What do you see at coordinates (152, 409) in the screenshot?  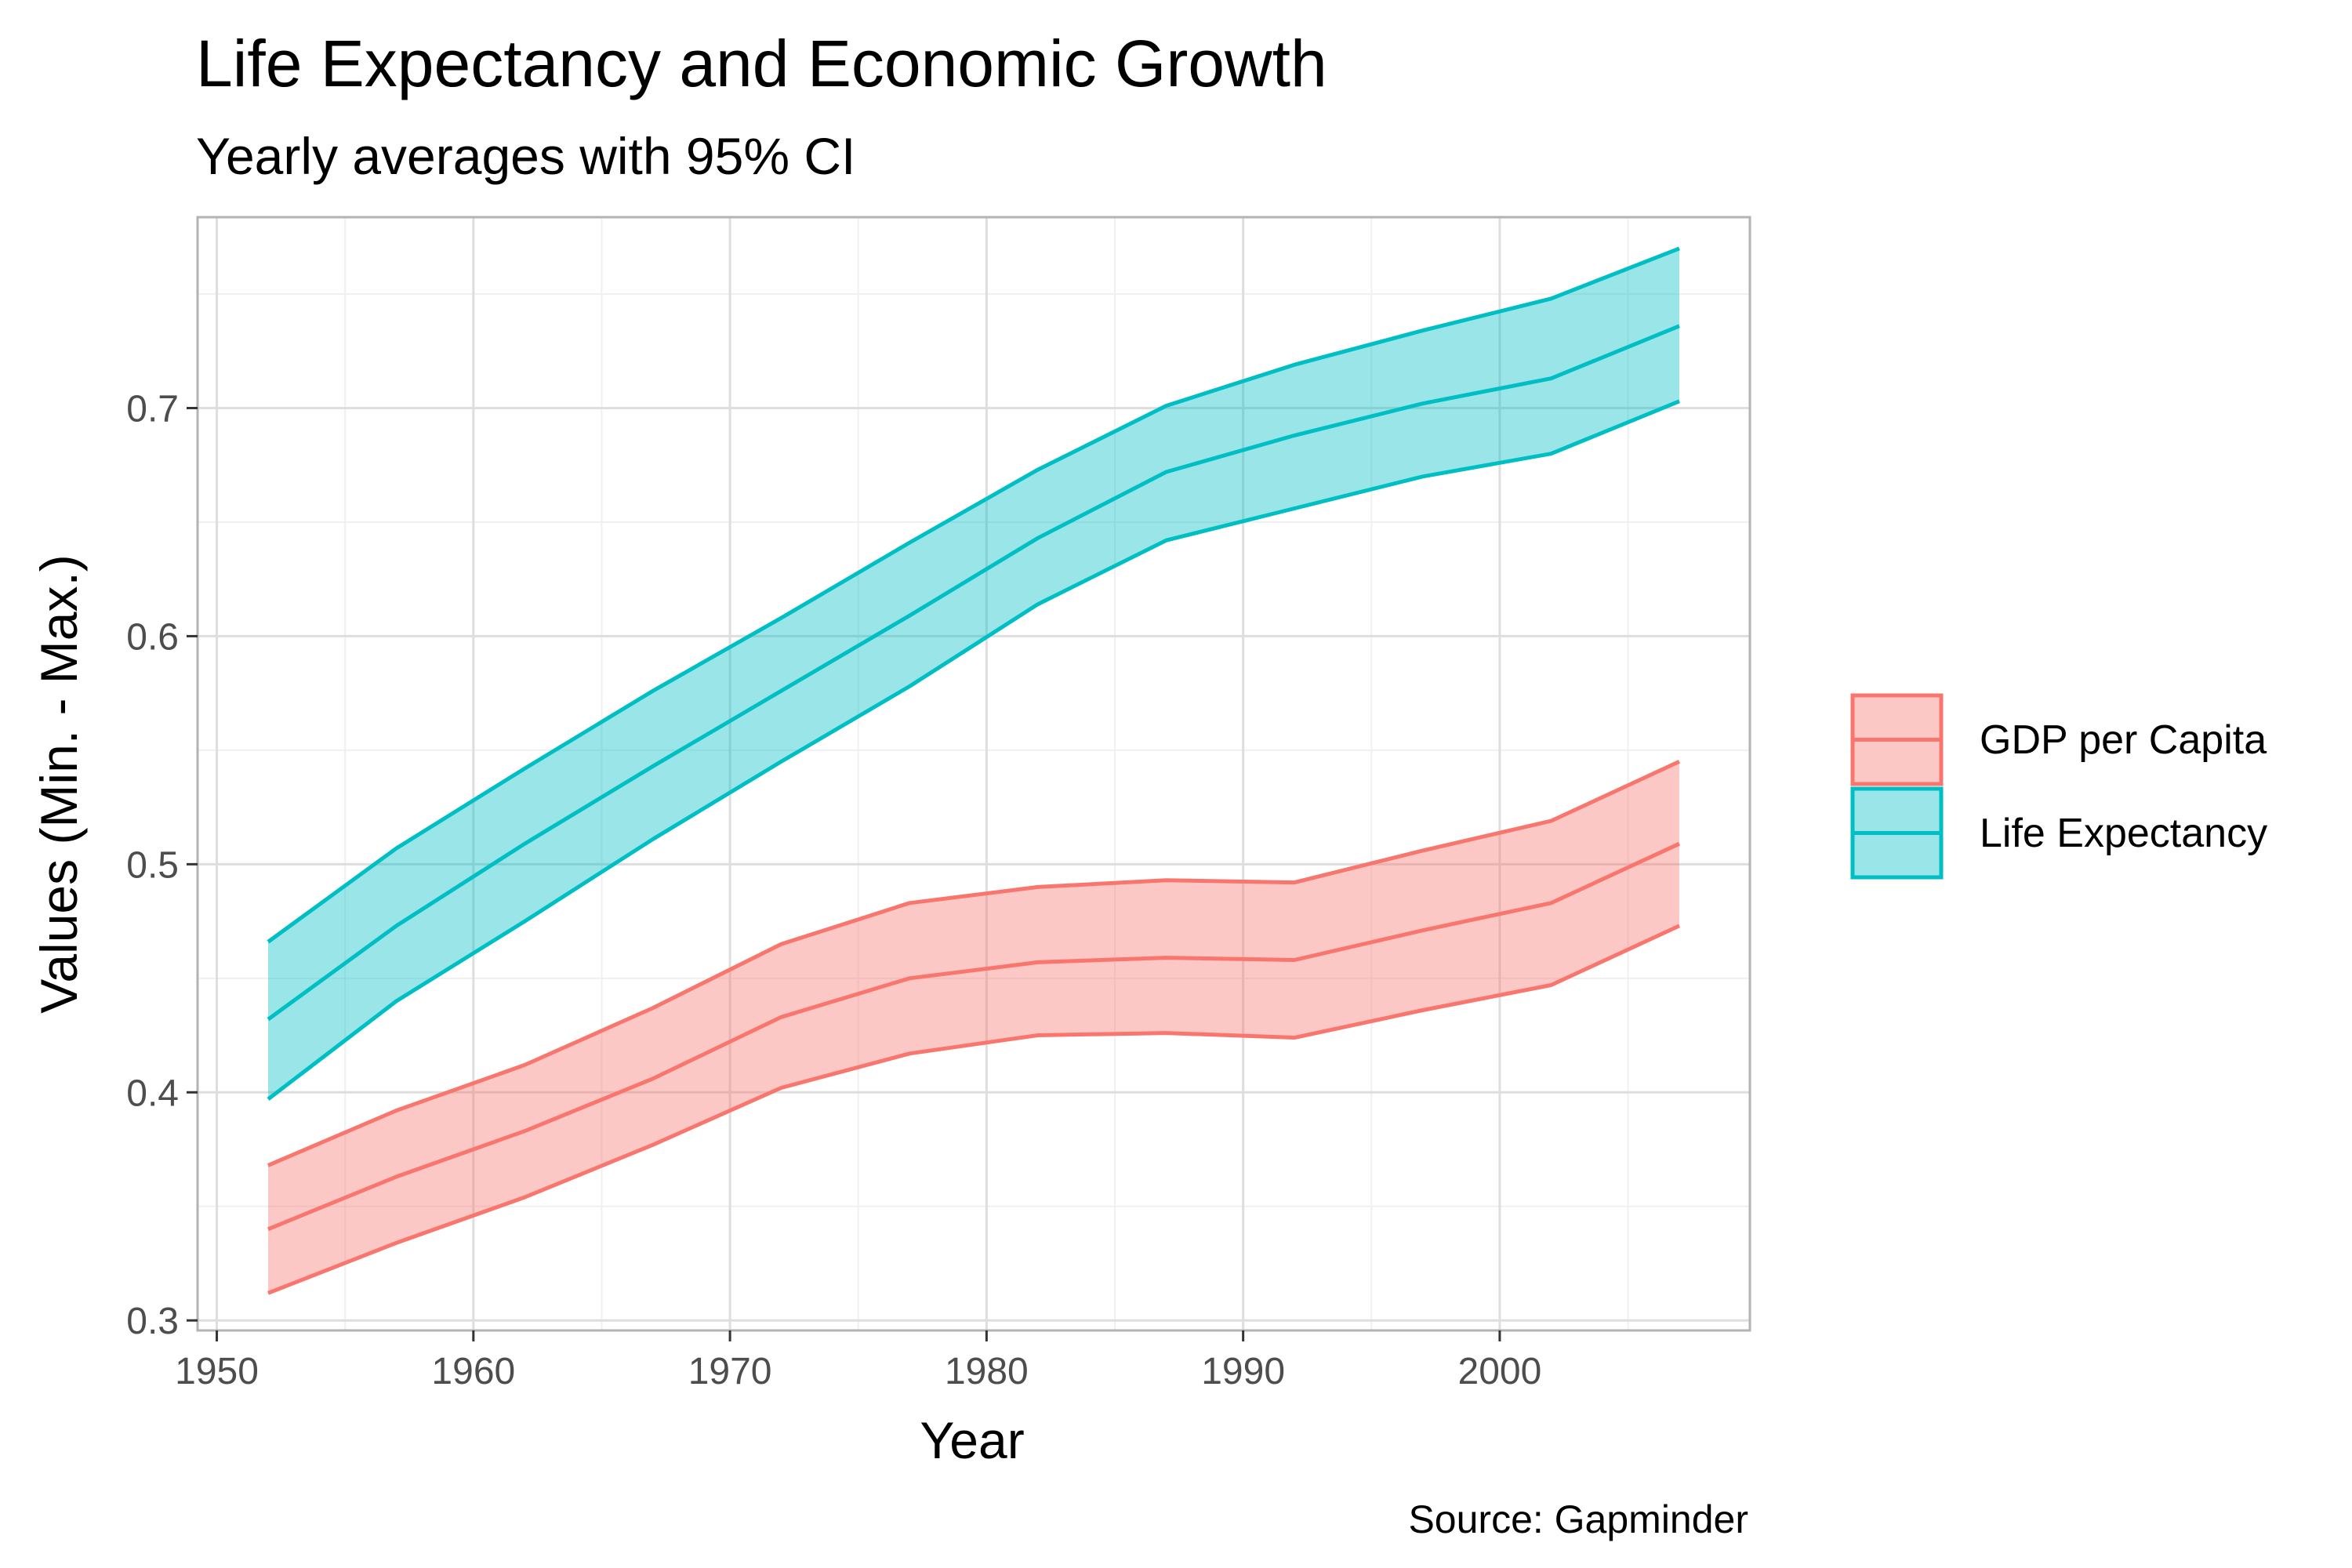 I see `y-tick-label: 0.7` at bounding box center [152, 409].